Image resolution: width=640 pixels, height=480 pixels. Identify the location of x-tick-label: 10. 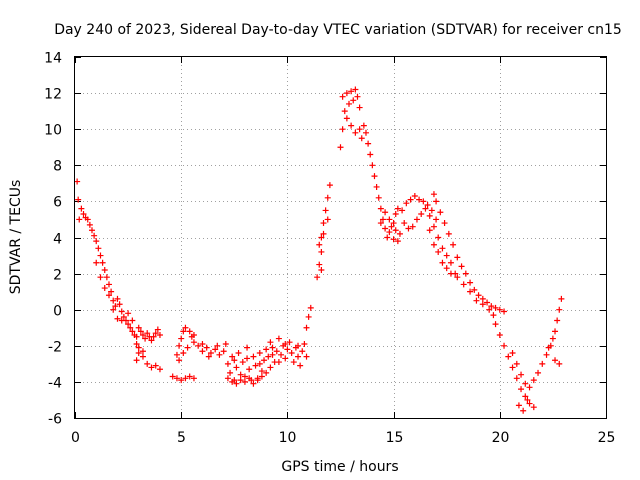
(288, 438).